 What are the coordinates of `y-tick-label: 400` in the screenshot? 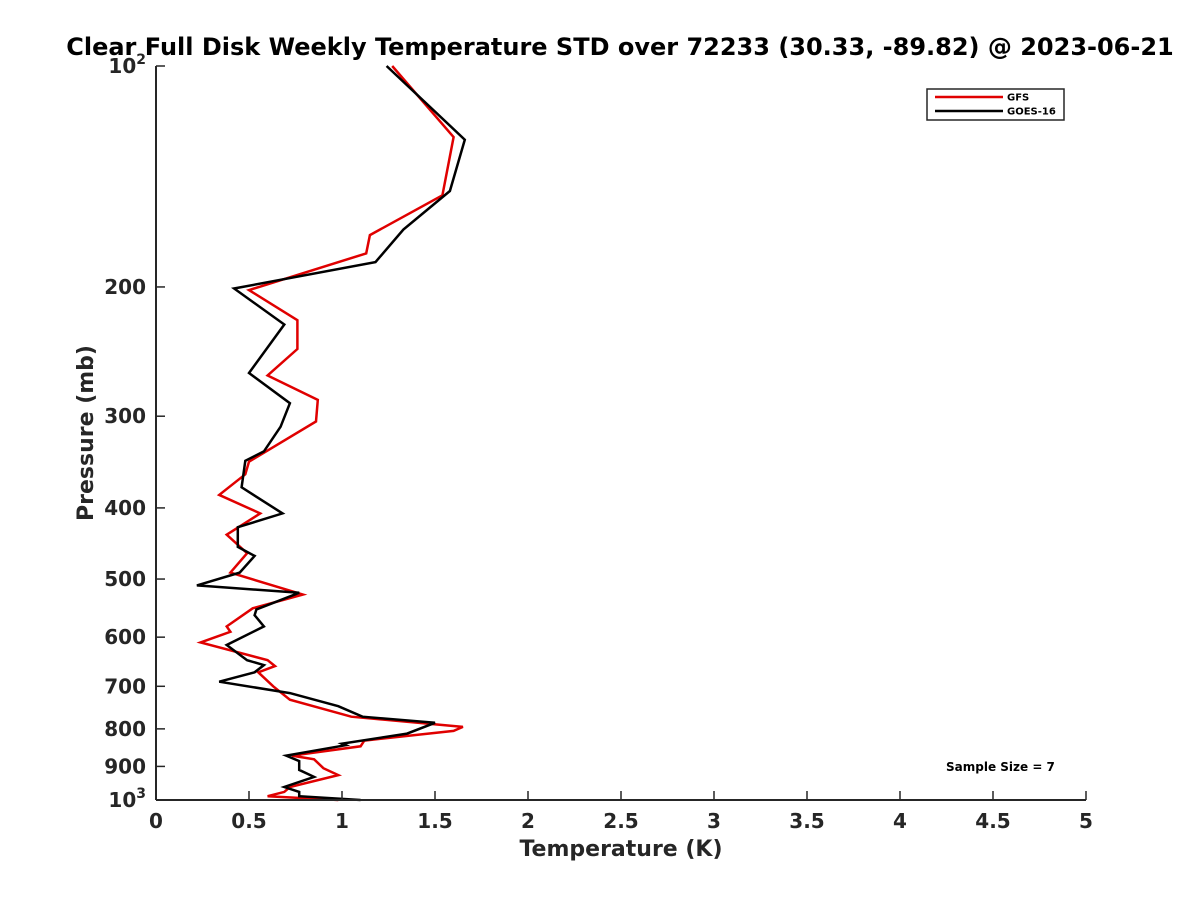 It's located at (125, 508).